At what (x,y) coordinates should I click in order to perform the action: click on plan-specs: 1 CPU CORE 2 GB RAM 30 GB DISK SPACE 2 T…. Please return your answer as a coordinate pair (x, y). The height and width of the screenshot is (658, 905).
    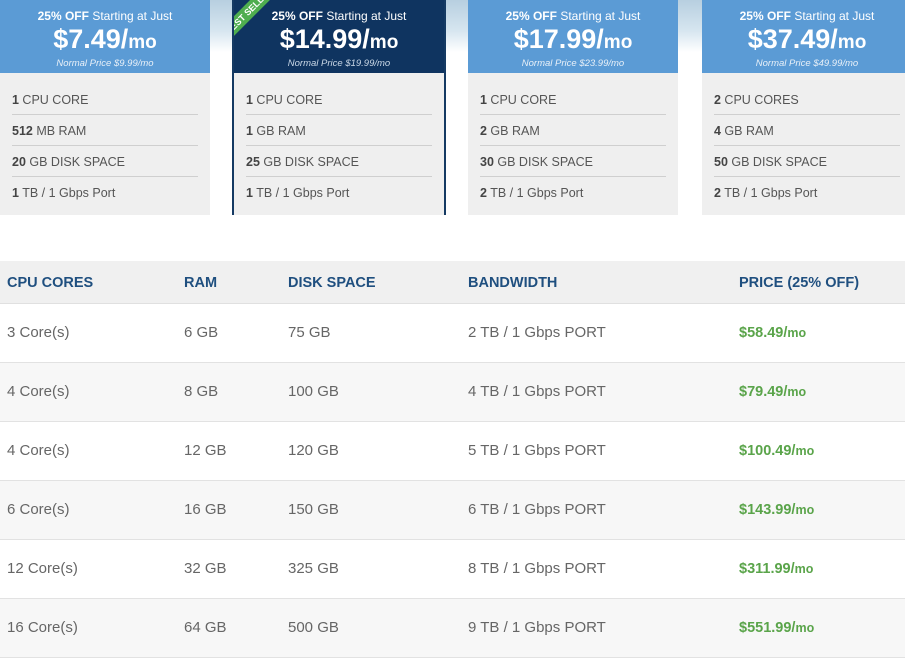
    Looking at the image, I should click on (573, 140).